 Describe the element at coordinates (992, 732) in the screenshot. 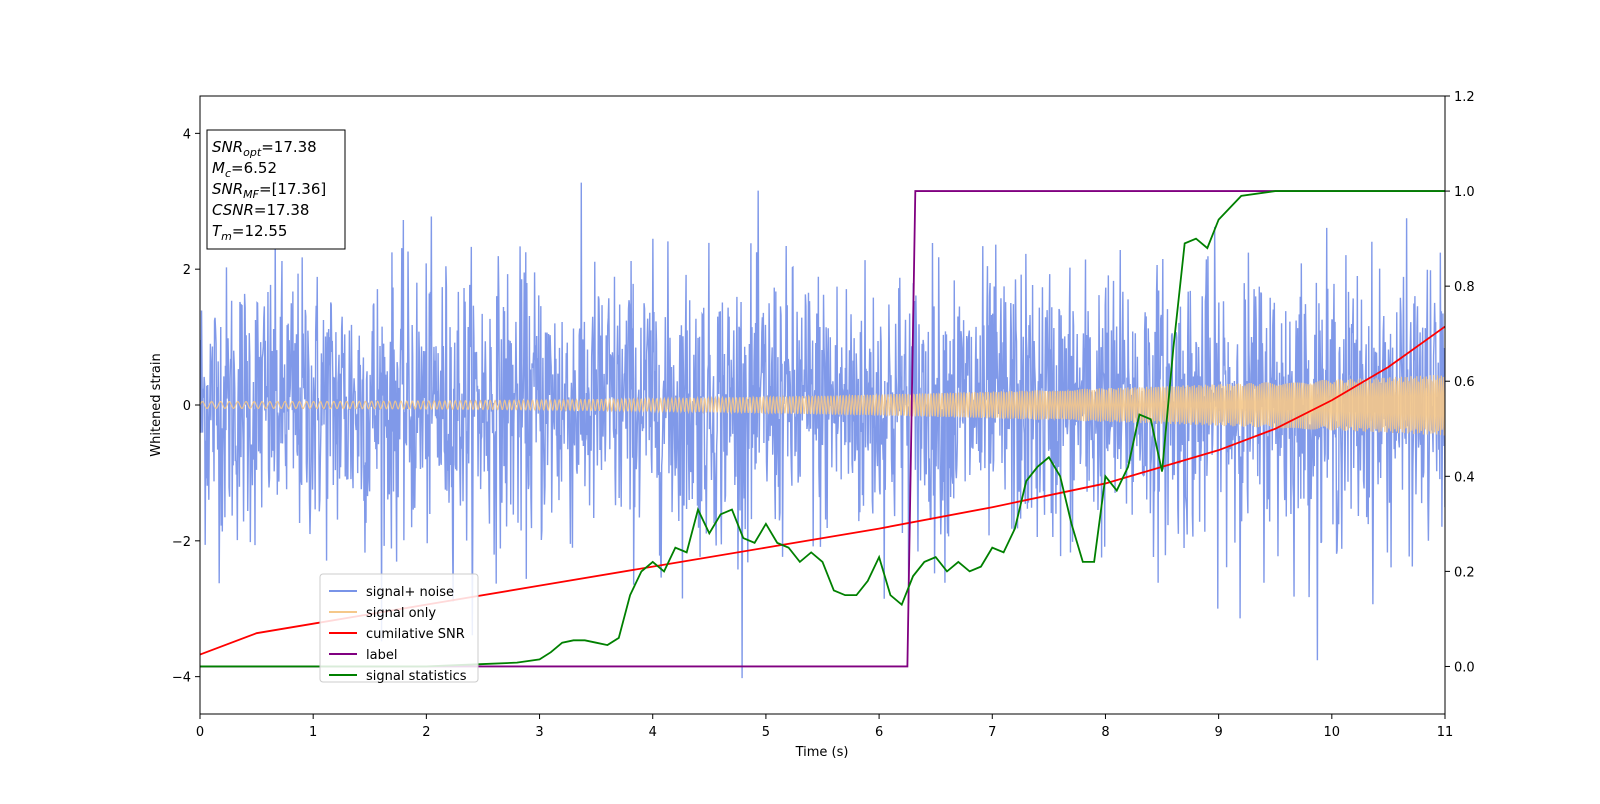

I see `x-tick-label: 7` at that location.